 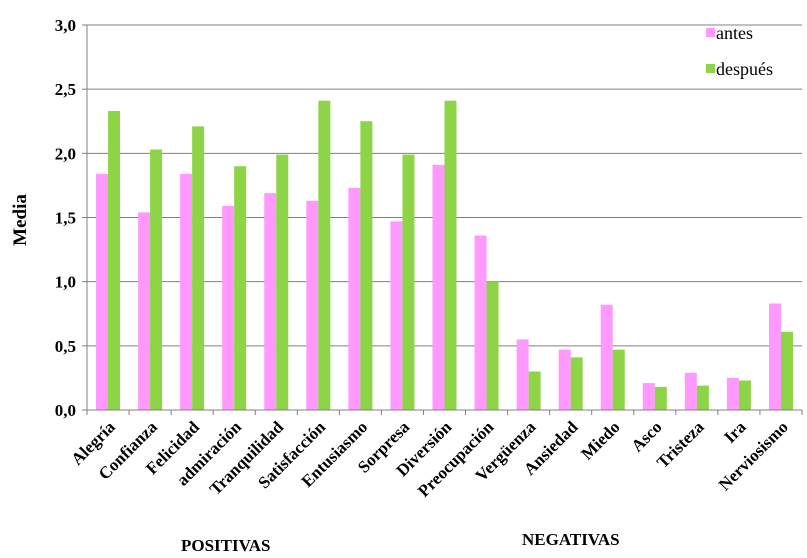 What do you see at coordinates (534, 390) in the screenshot?
I see `bar-después-10` at bounding box center [534, 390].